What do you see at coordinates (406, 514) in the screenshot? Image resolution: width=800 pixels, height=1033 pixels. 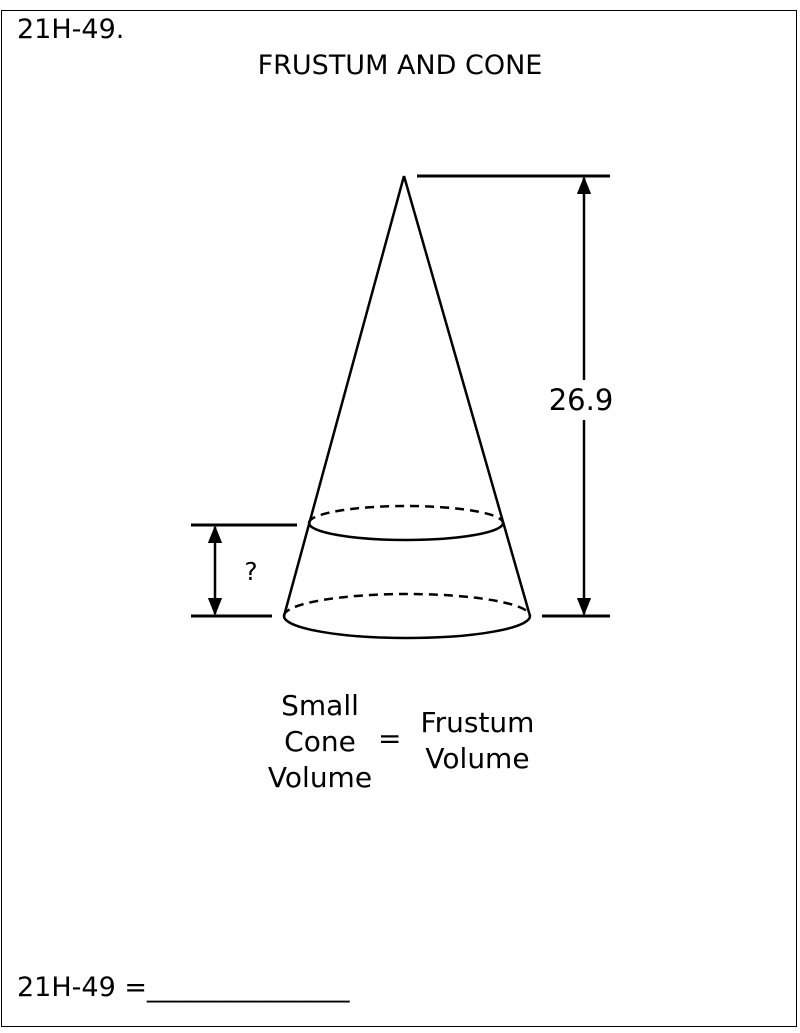 I see `cut-ellipse-back` at bounding box center [406, 514].